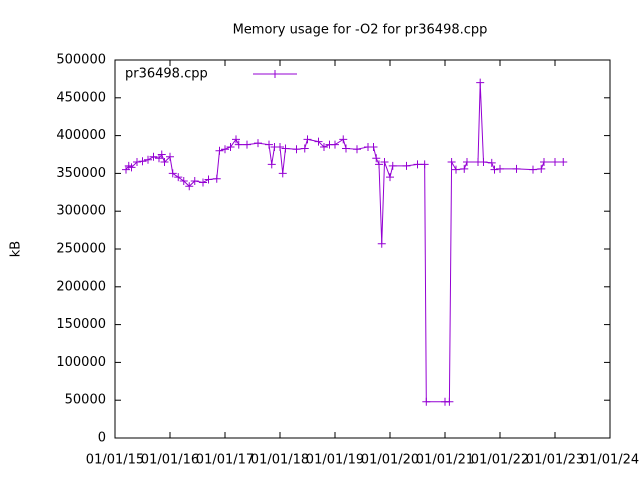  What do you see at coordinates (610, 460) in the screenshot?
I see `x-tick-label: 01/01/24` at bounding box center [610, 460].